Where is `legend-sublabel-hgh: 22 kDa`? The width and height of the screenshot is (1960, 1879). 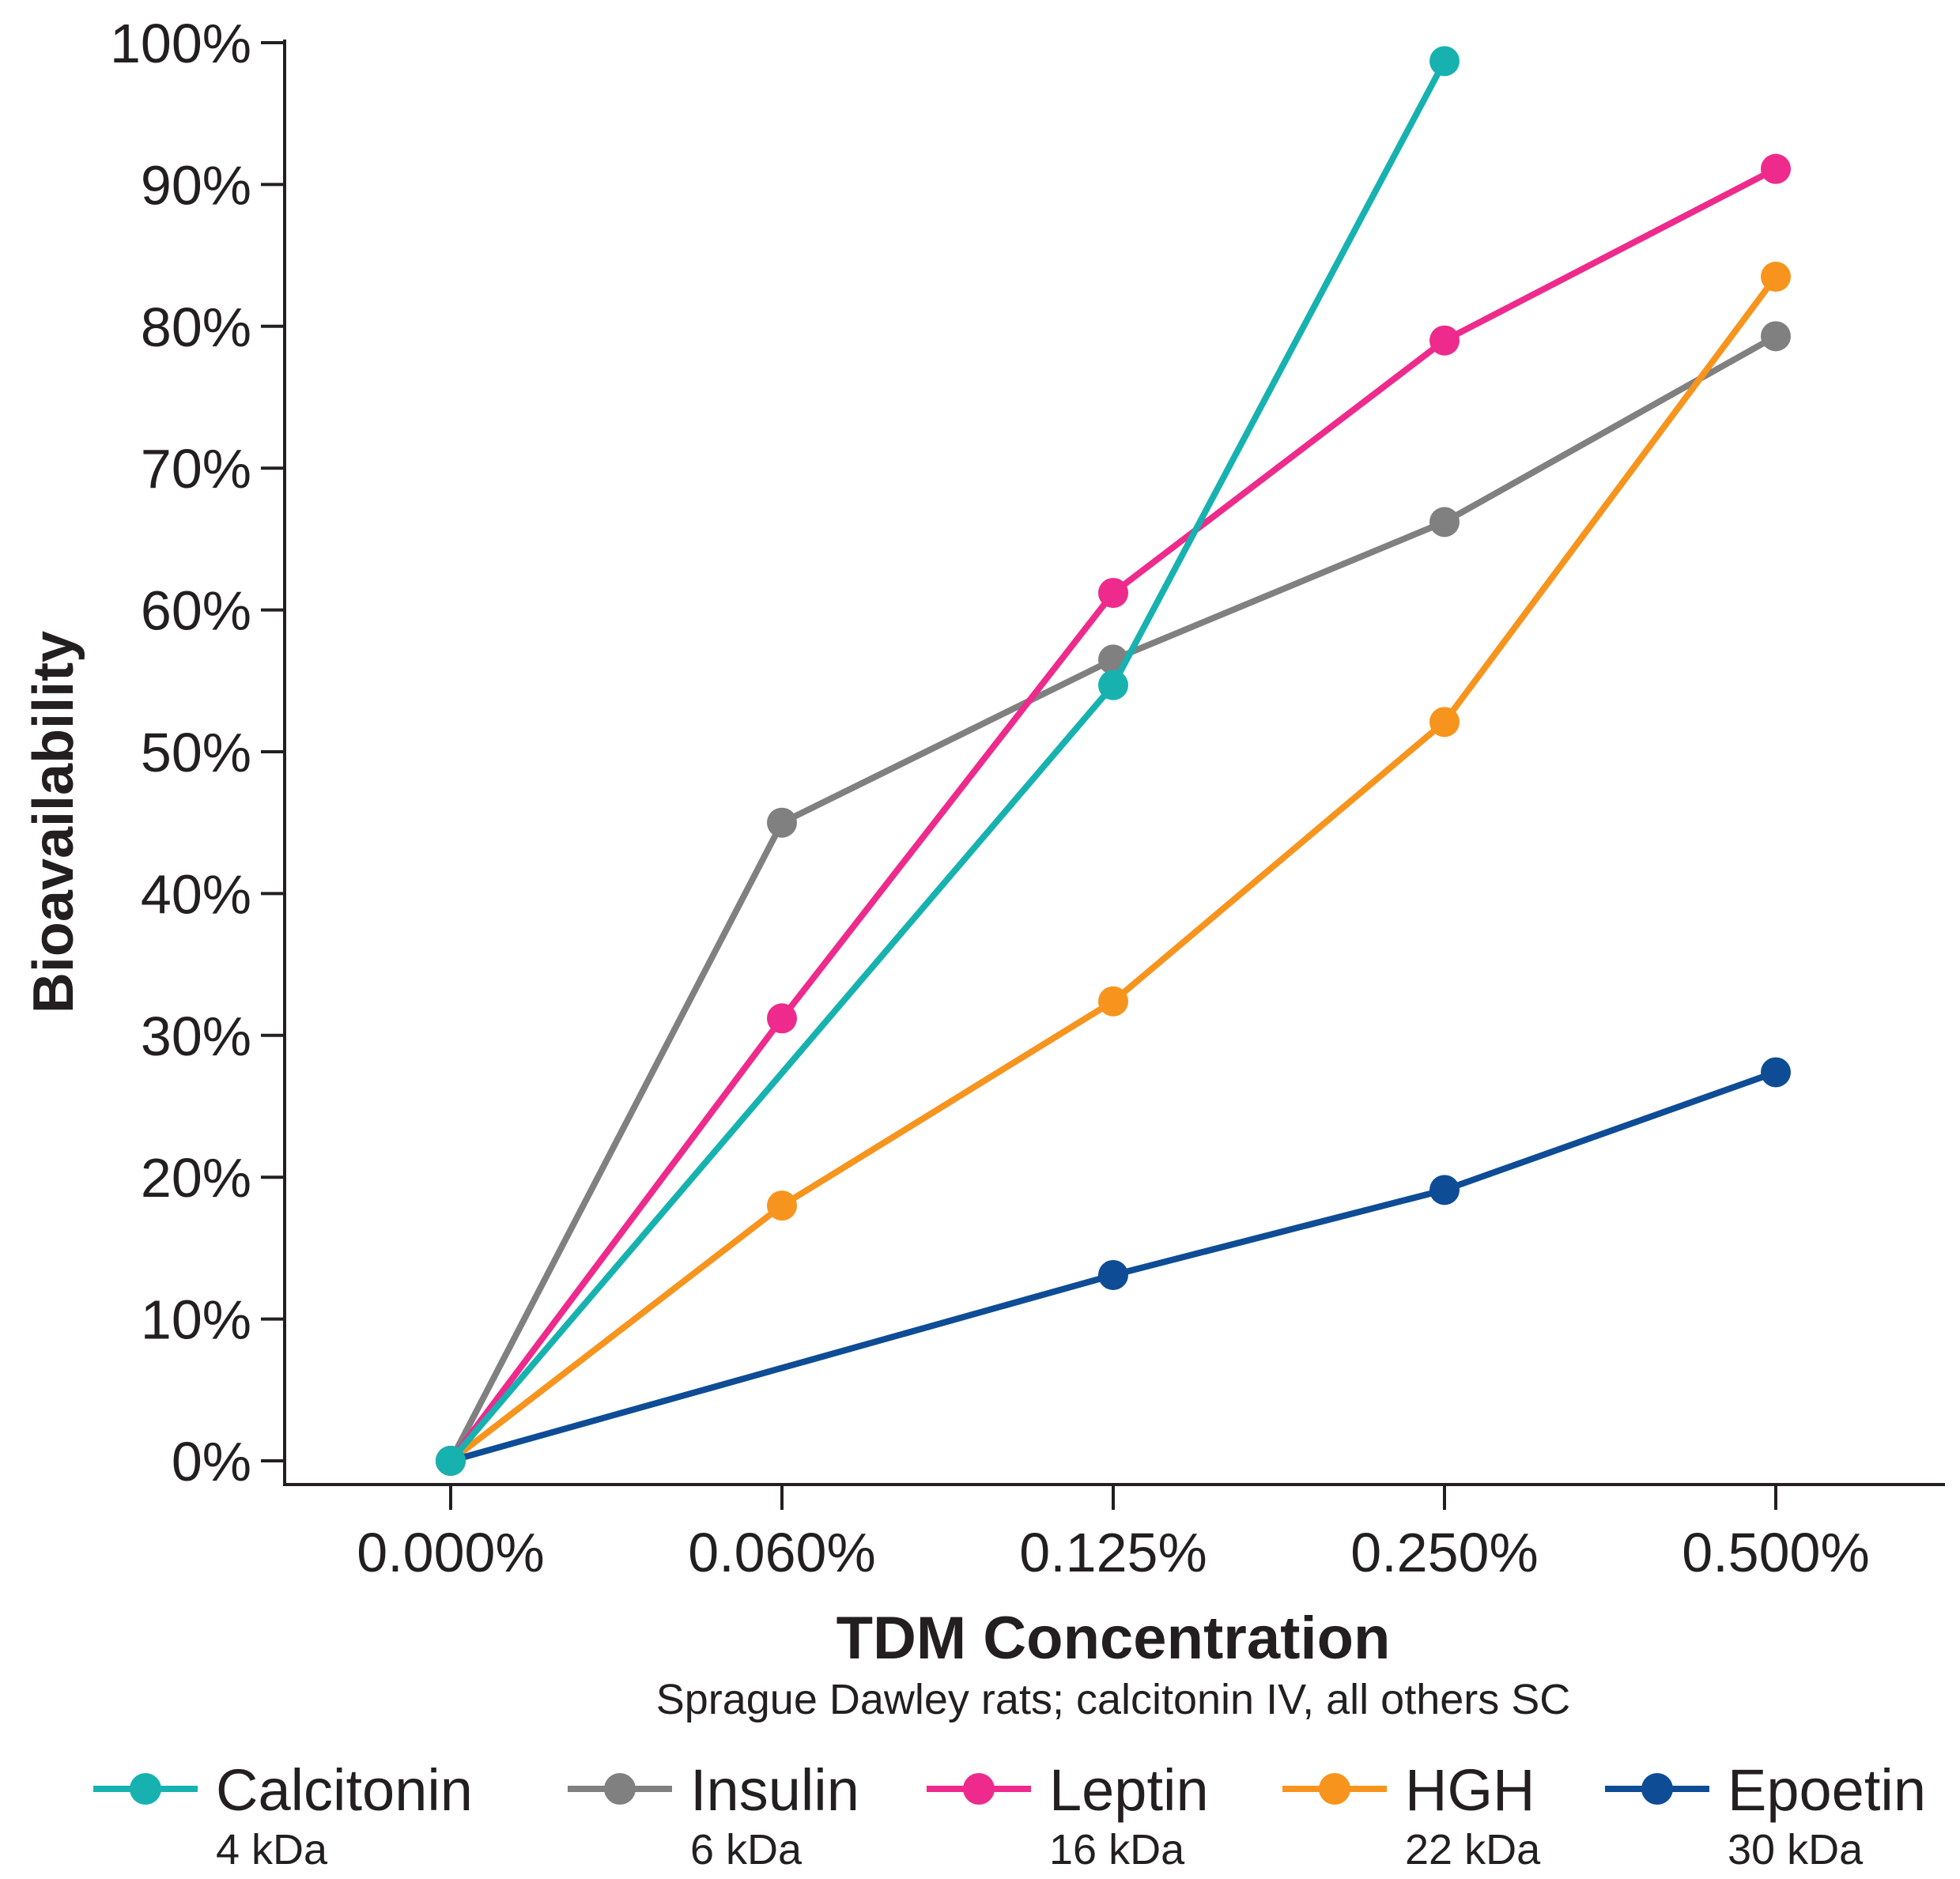 legend-sublabel-hgh: 22 kDa is located at coordinates (1473, 1849).